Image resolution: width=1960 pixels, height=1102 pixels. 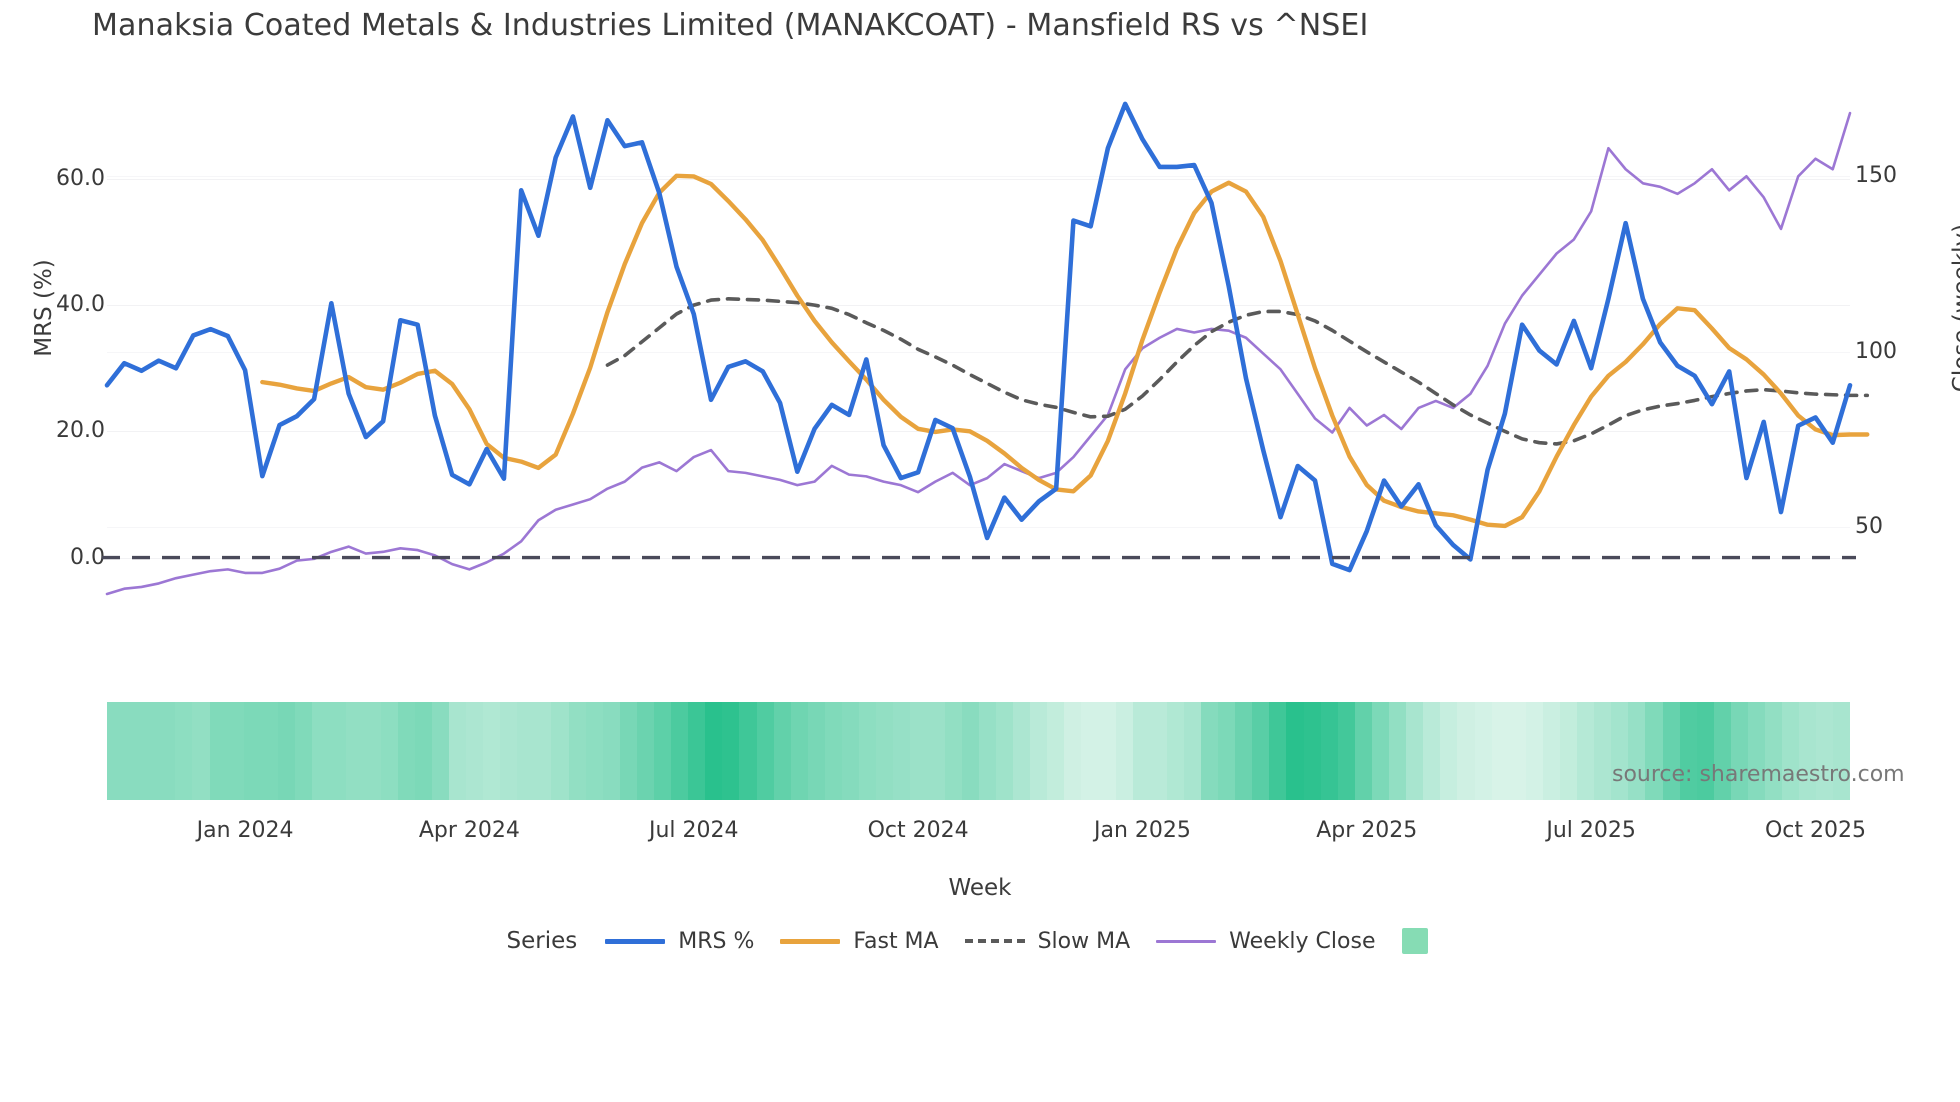 I want to click on legend-swatch-heat-strip, so click(x=1414, y=941).